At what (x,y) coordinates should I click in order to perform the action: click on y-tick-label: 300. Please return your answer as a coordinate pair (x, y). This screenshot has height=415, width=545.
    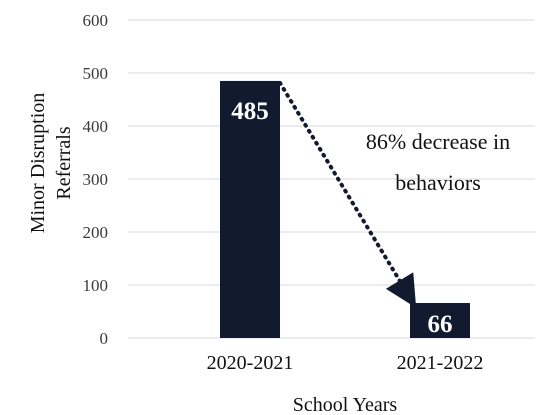
    Looking at the image, I should click on (96, 179).